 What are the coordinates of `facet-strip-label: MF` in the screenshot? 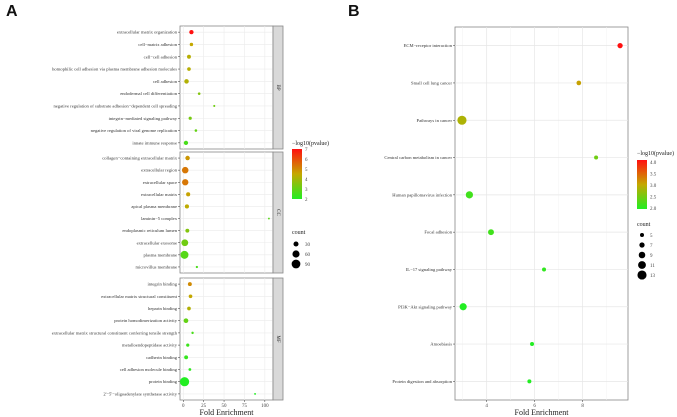 It's located at (277, 338).